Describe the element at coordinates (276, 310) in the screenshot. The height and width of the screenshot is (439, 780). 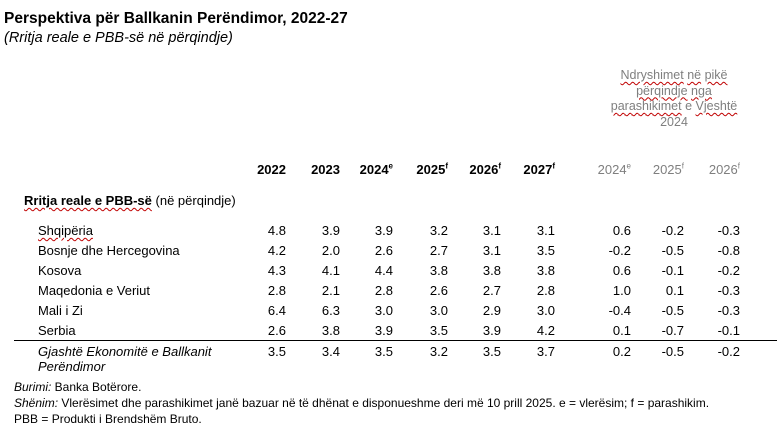
I see `table-cell: 6.4` at that location.